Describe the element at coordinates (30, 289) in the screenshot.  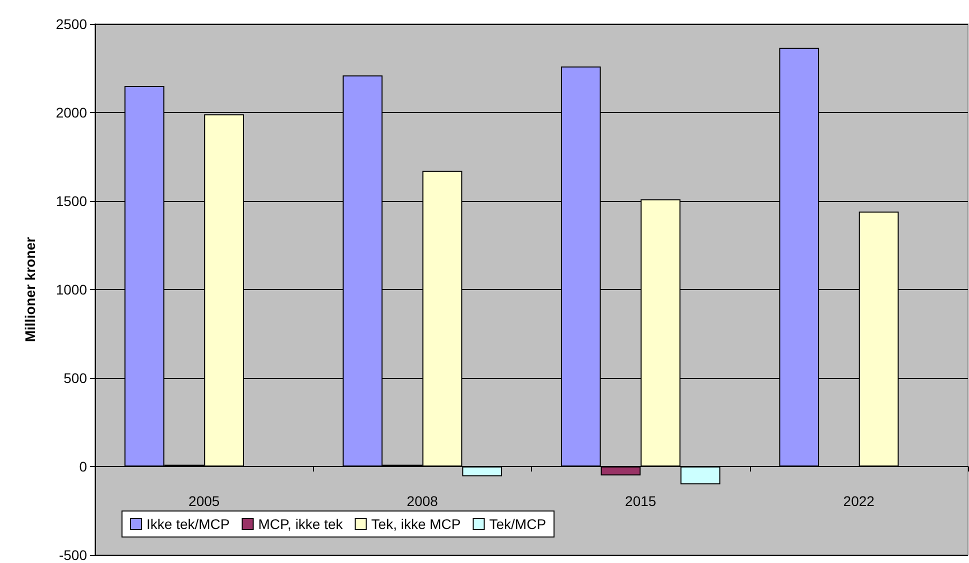
I see `y-axis-title: Millioner kroner` at that location.